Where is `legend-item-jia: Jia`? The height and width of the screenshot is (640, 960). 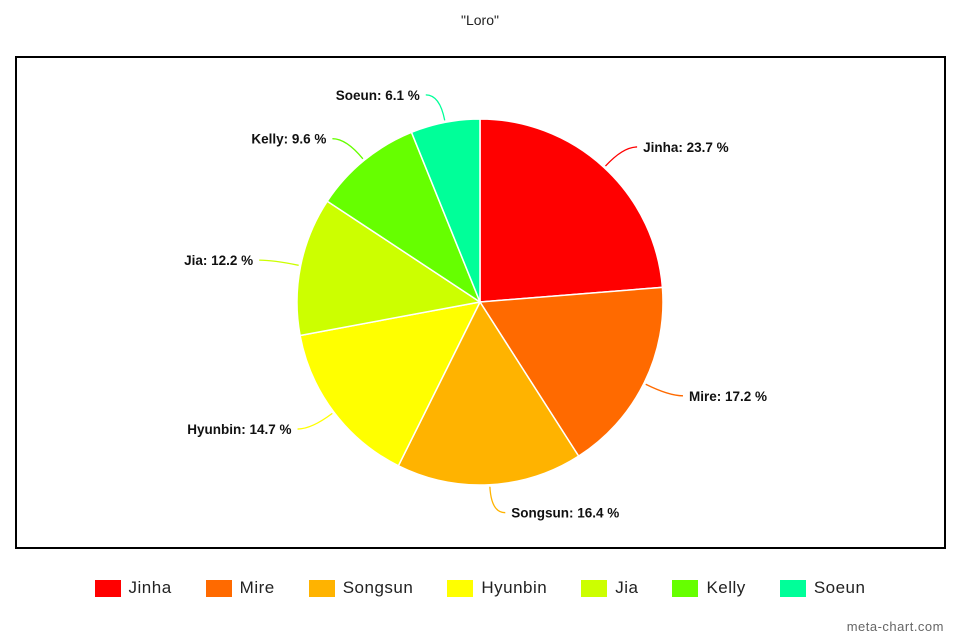 legend-item-jia: Jia is located at coordinates (609, 588).